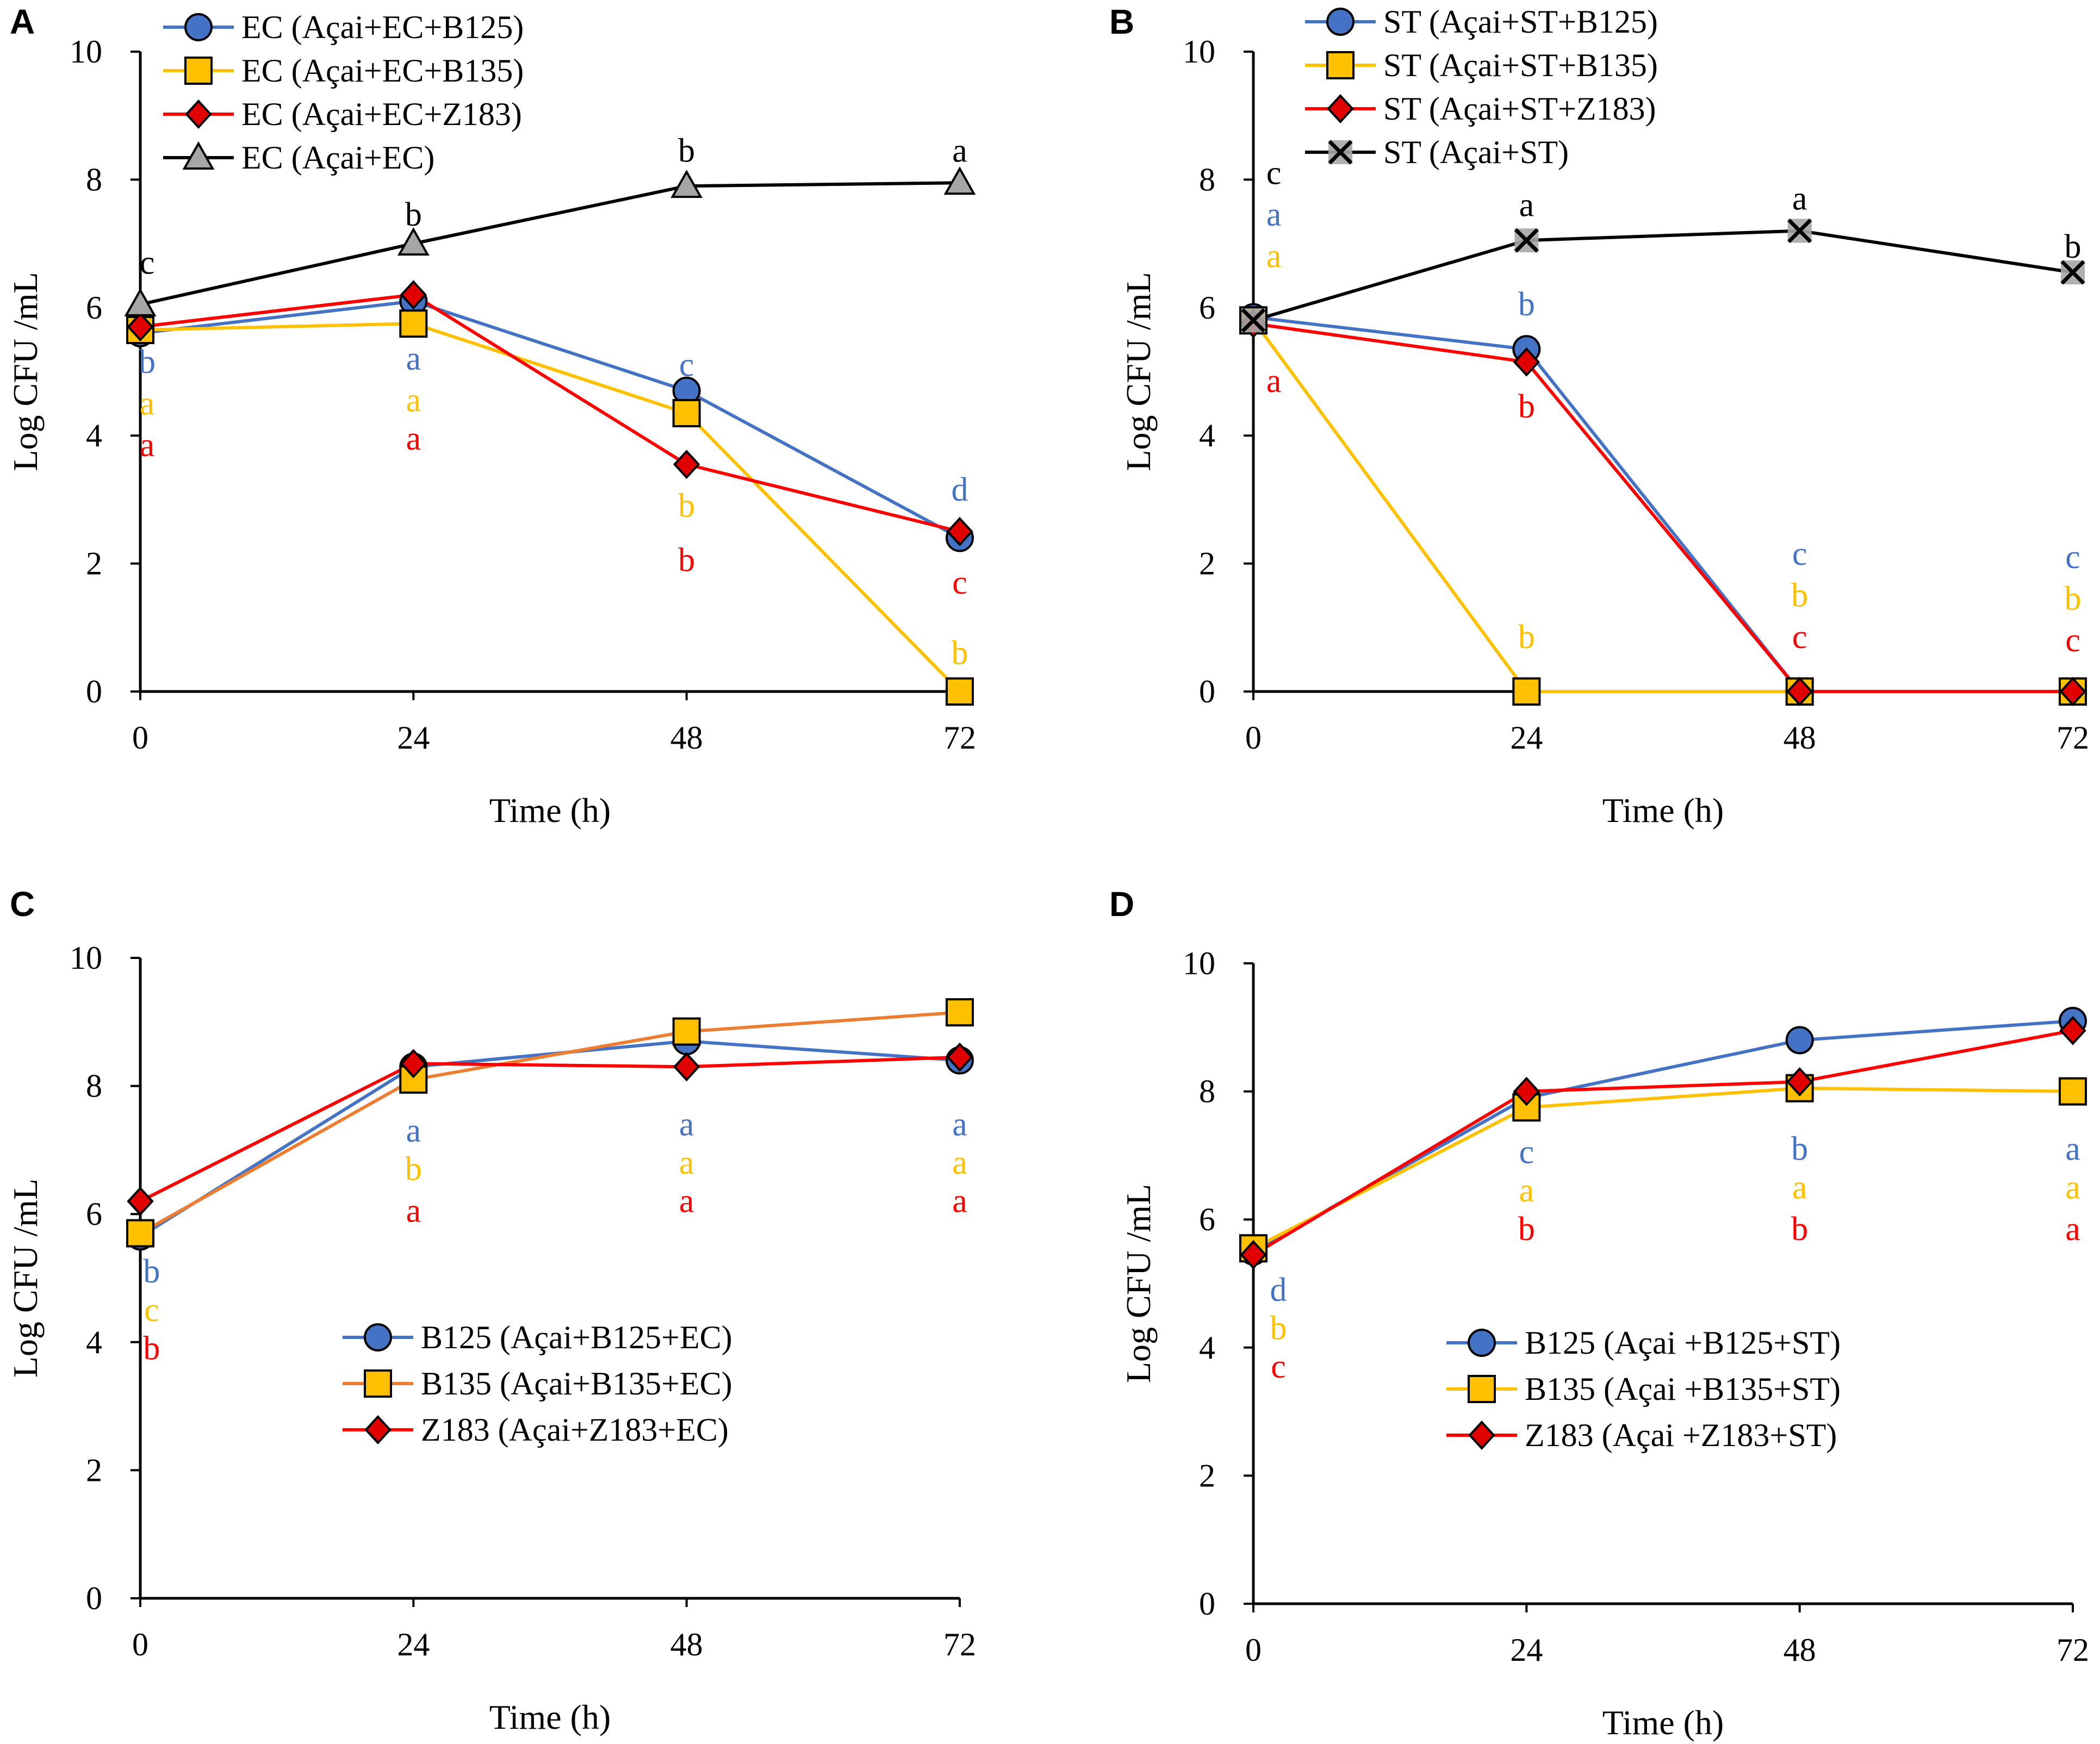 The image size is (2100, 1744). What do you see at coordinates (960, 180) in the screenshot?
I see `data-point-s4-t72` at bounding box center [960, 180].